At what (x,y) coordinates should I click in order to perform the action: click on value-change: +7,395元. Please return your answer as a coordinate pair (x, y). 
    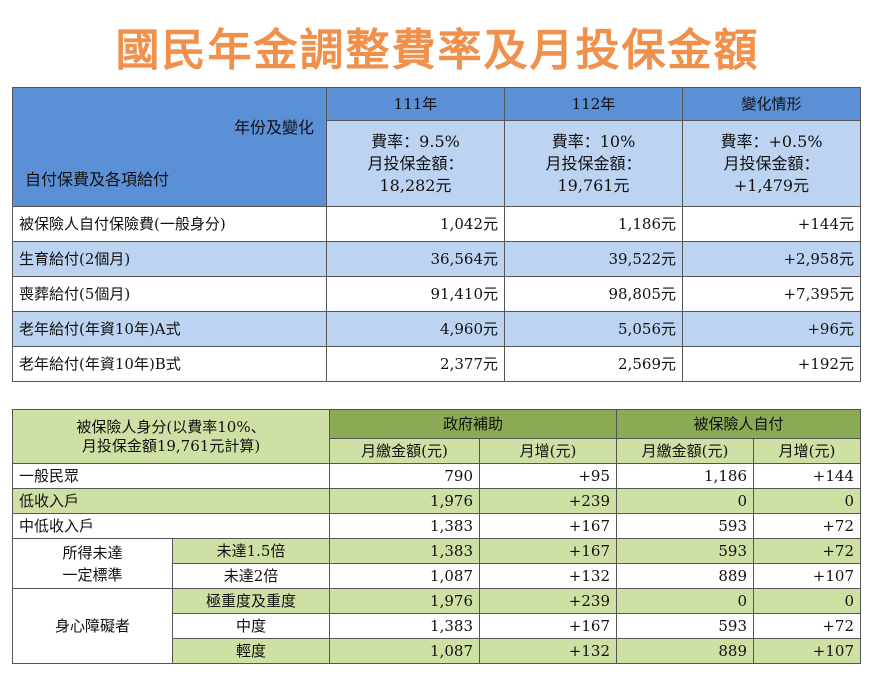
    Looking at the image, I should click on (771, 294).